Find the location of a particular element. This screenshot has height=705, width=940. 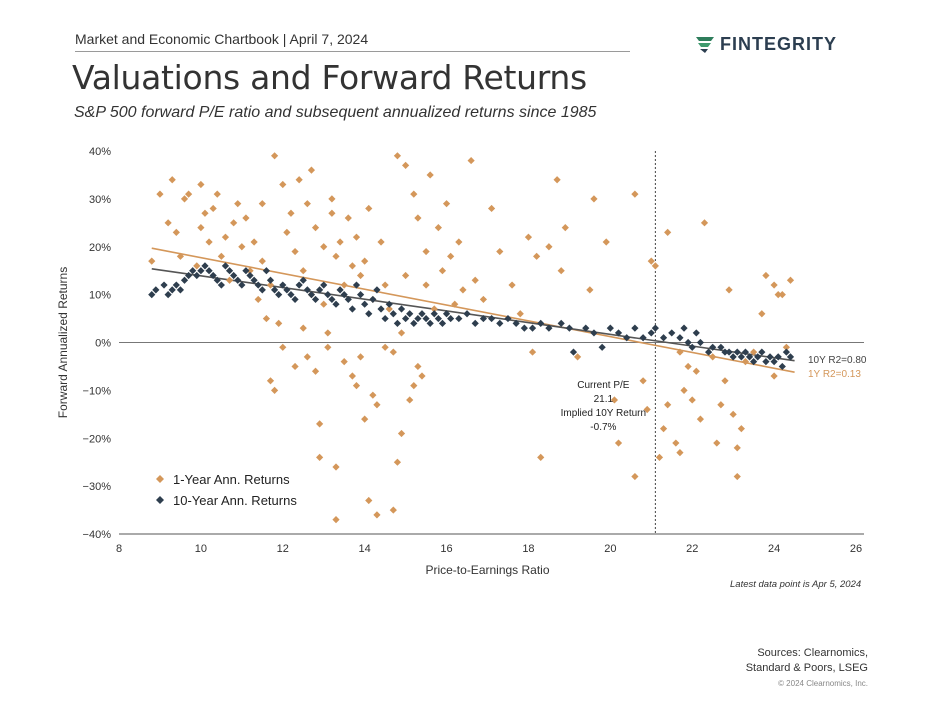

x-tick-label: 18 is located at coordinates (528, 549).